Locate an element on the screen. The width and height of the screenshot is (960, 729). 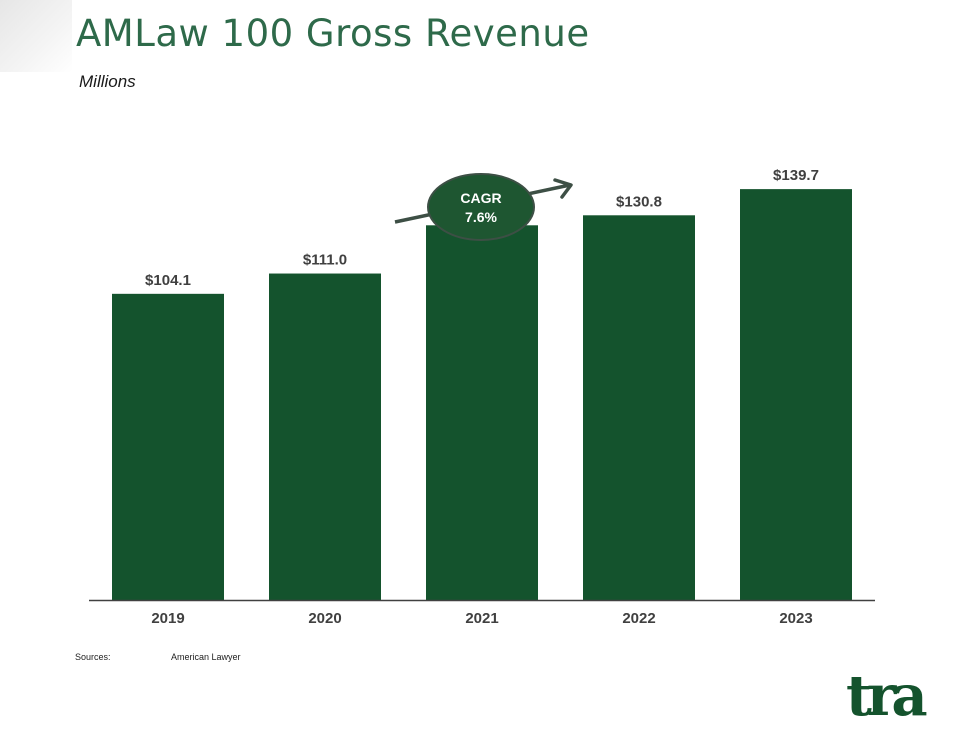
cagr-annotation: CAGR 7.6% is located at coordinates (483, 207).